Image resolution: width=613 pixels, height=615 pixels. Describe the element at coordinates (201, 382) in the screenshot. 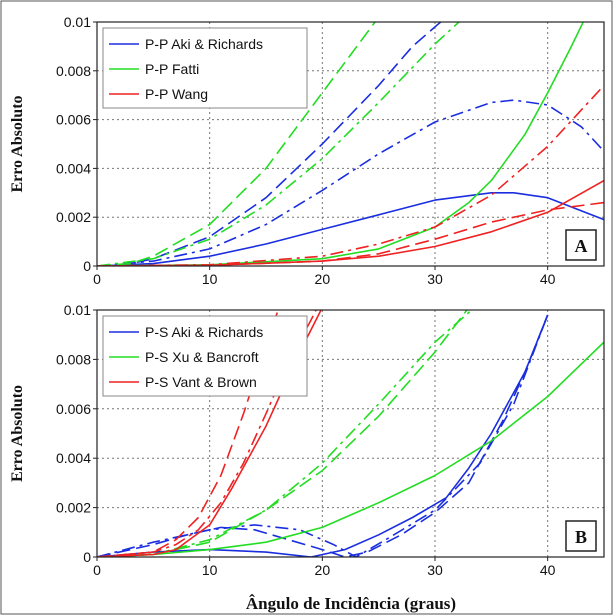

I see `legend-label: P-S Vant & Brown` at that location.